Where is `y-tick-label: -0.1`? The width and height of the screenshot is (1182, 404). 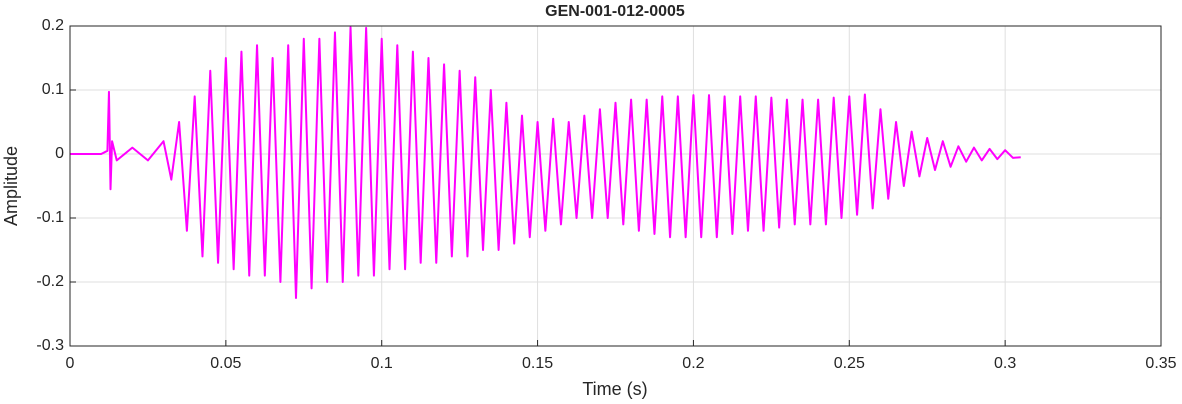 y-tick-label: -0.1 is located at coordinates (50, 217).